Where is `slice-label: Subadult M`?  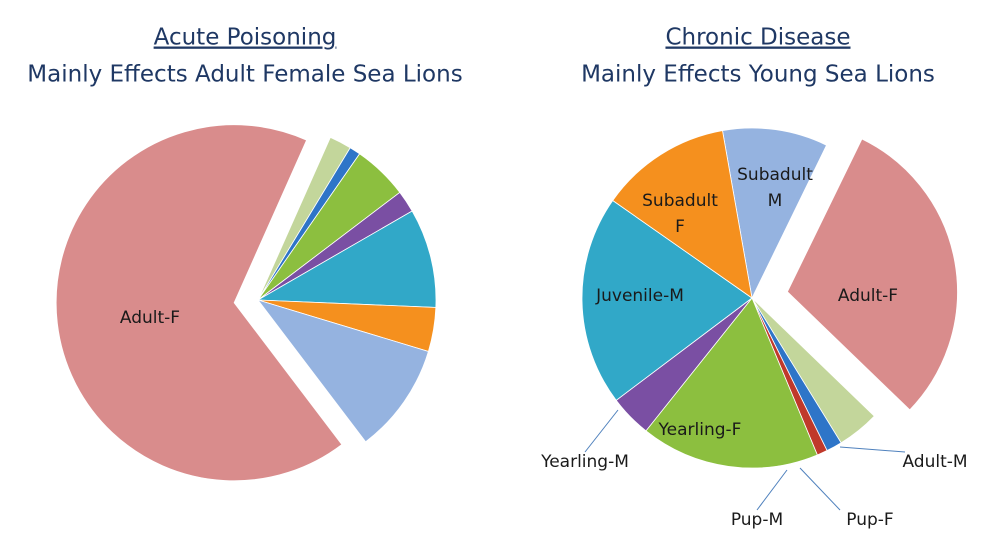 slice-label: Subadult M is located at coordinates (775, 188).